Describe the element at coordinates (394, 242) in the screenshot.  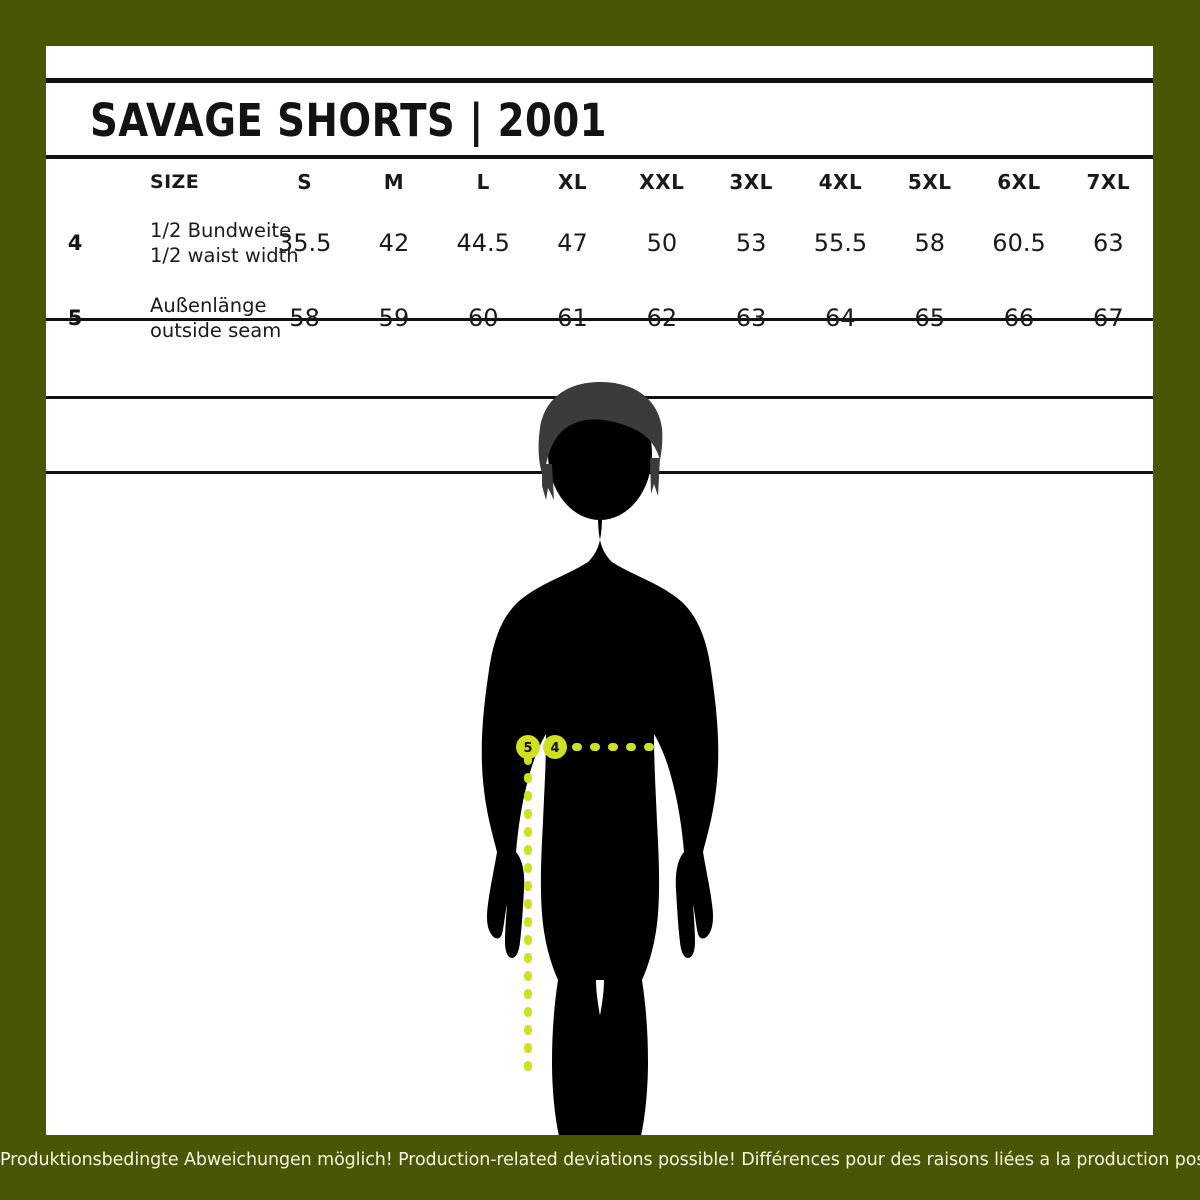
I see `cell-m: 42` at that location.